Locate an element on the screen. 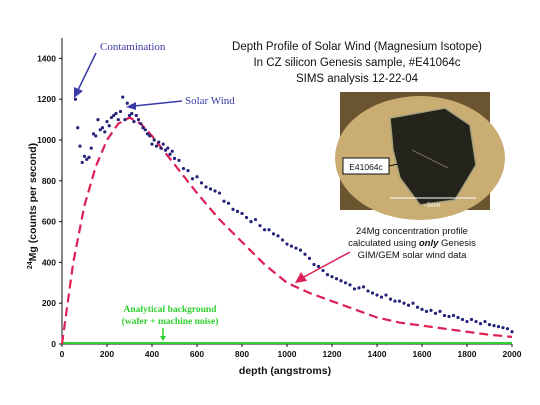 This screenshot has height=405, width=540. x-tick-label: 400 is located at coordinates (152, 354).